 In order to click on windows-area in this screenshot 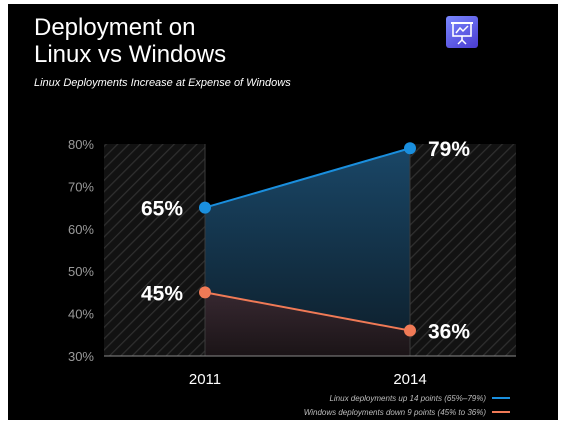, I will do `click(307, 324)`.